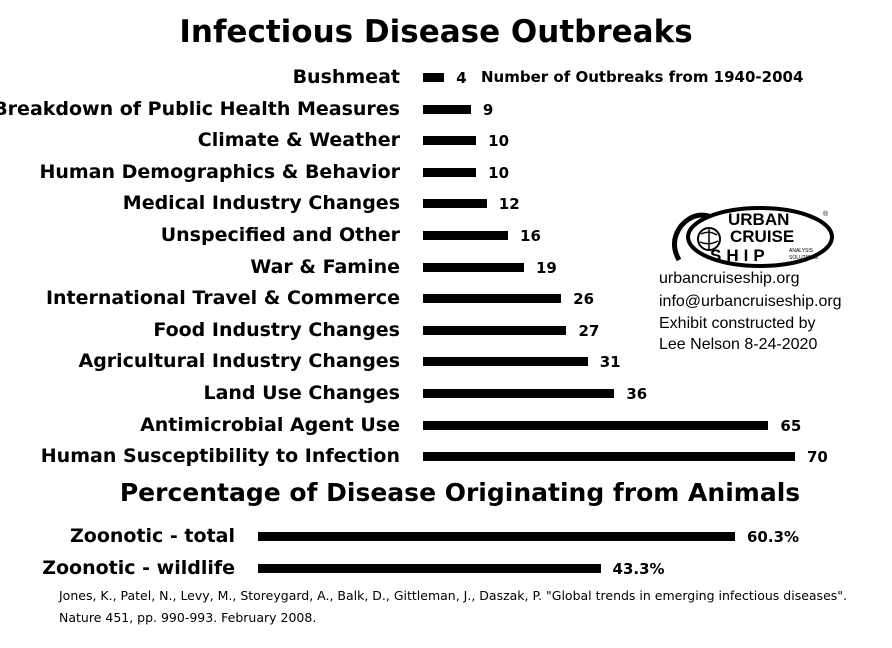 The width and height of the screenshot is (892, 648). Describe the element at coordinates (496, 536) in the screenshot. I see `bar-zoonotic-total` at that location.